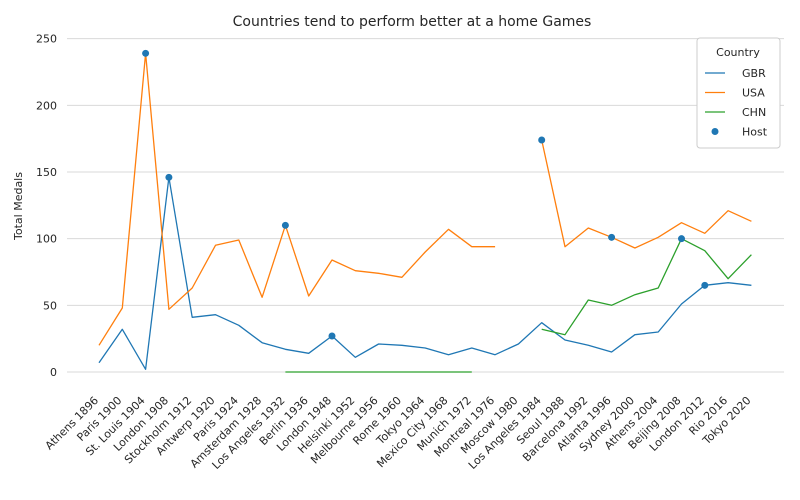 The height and width of the screenshot is (500, 800). What do you see at coordinates (50, 305) in the screenshot?
I see `y-tick-label: 50` at bounding box center [50, 305].